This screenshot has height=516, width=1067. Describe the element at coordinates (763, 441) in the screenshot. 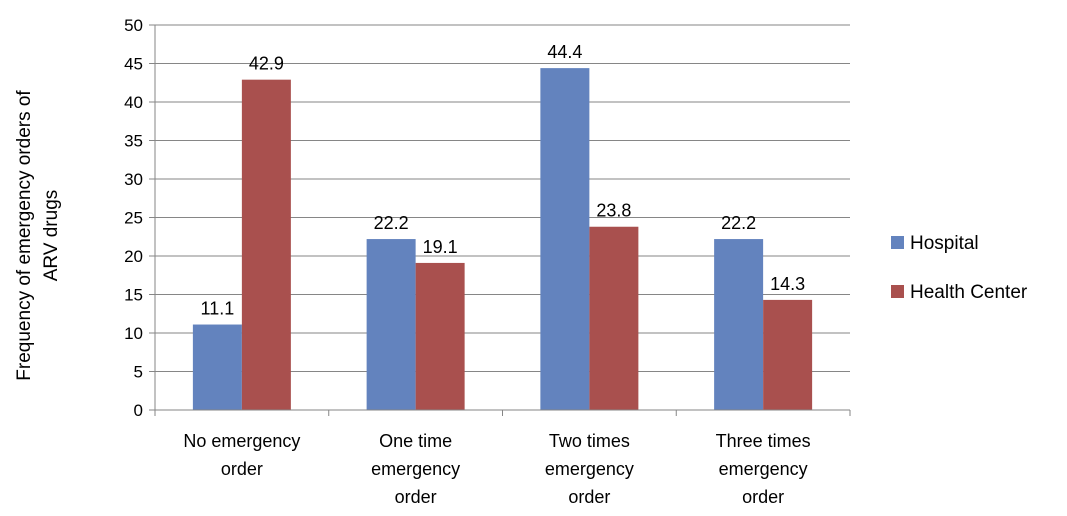

I see `x-category-label: Three times` at that location.